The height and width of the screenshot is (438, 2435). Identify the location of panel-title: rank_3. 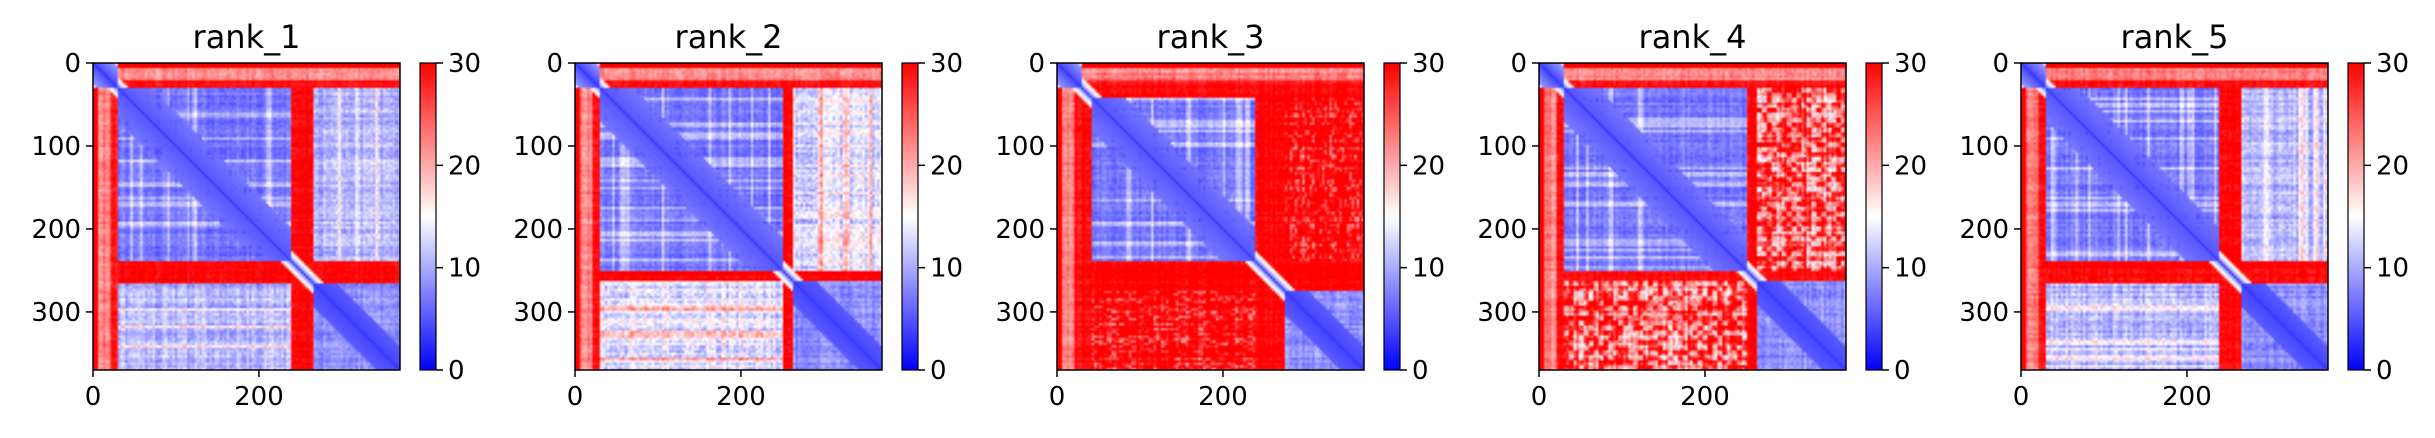
(1211, 37).